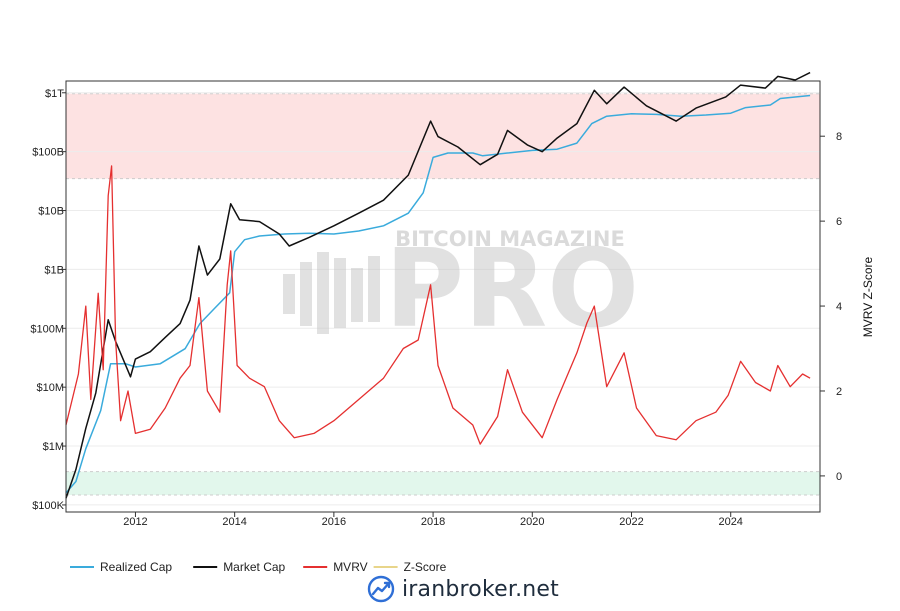 Image resolution: width=900 pixels, height=611 pixels. Describe the element at coordinates (631, 522) in the screenshot. I see `x-tick-label: 2022` at that location.